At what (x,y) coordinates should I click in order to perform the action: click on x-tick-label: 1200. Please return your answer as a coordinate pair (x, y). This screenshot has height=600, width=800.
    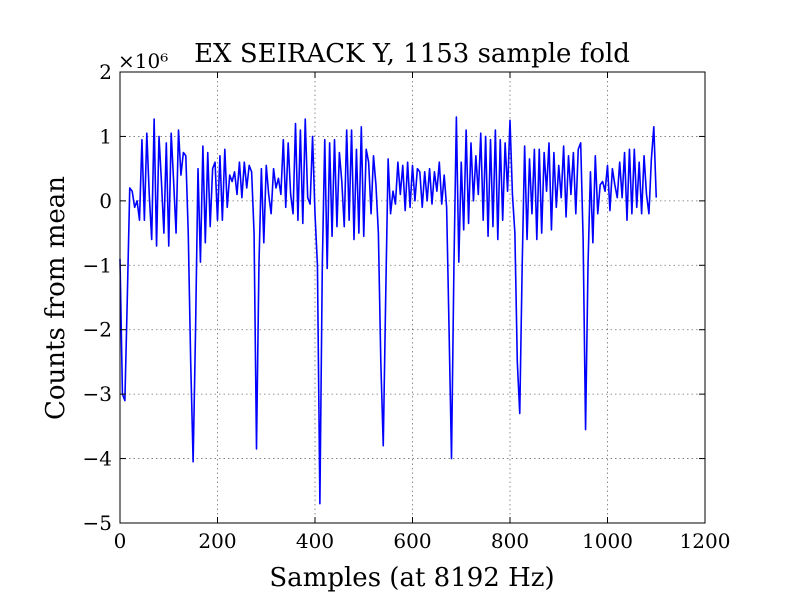
    Looking at the image, I should click on (705, 541).